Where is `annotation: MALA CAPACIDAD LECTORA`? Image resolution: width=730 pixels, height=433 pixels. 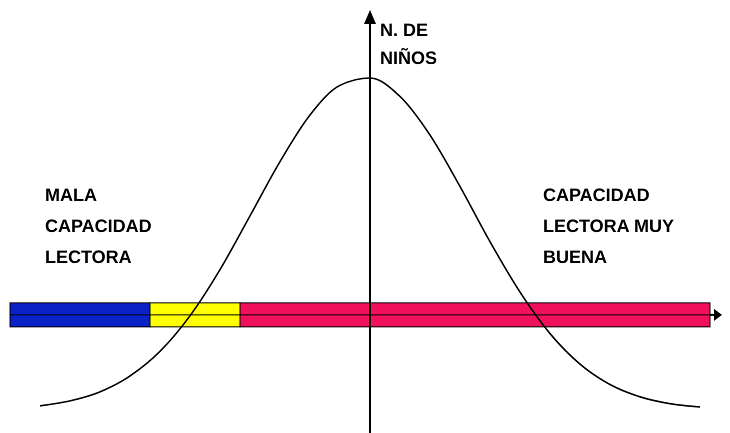 annotation: MALA CAPACIDAD LECTORA is located at coordinates (99, 226).